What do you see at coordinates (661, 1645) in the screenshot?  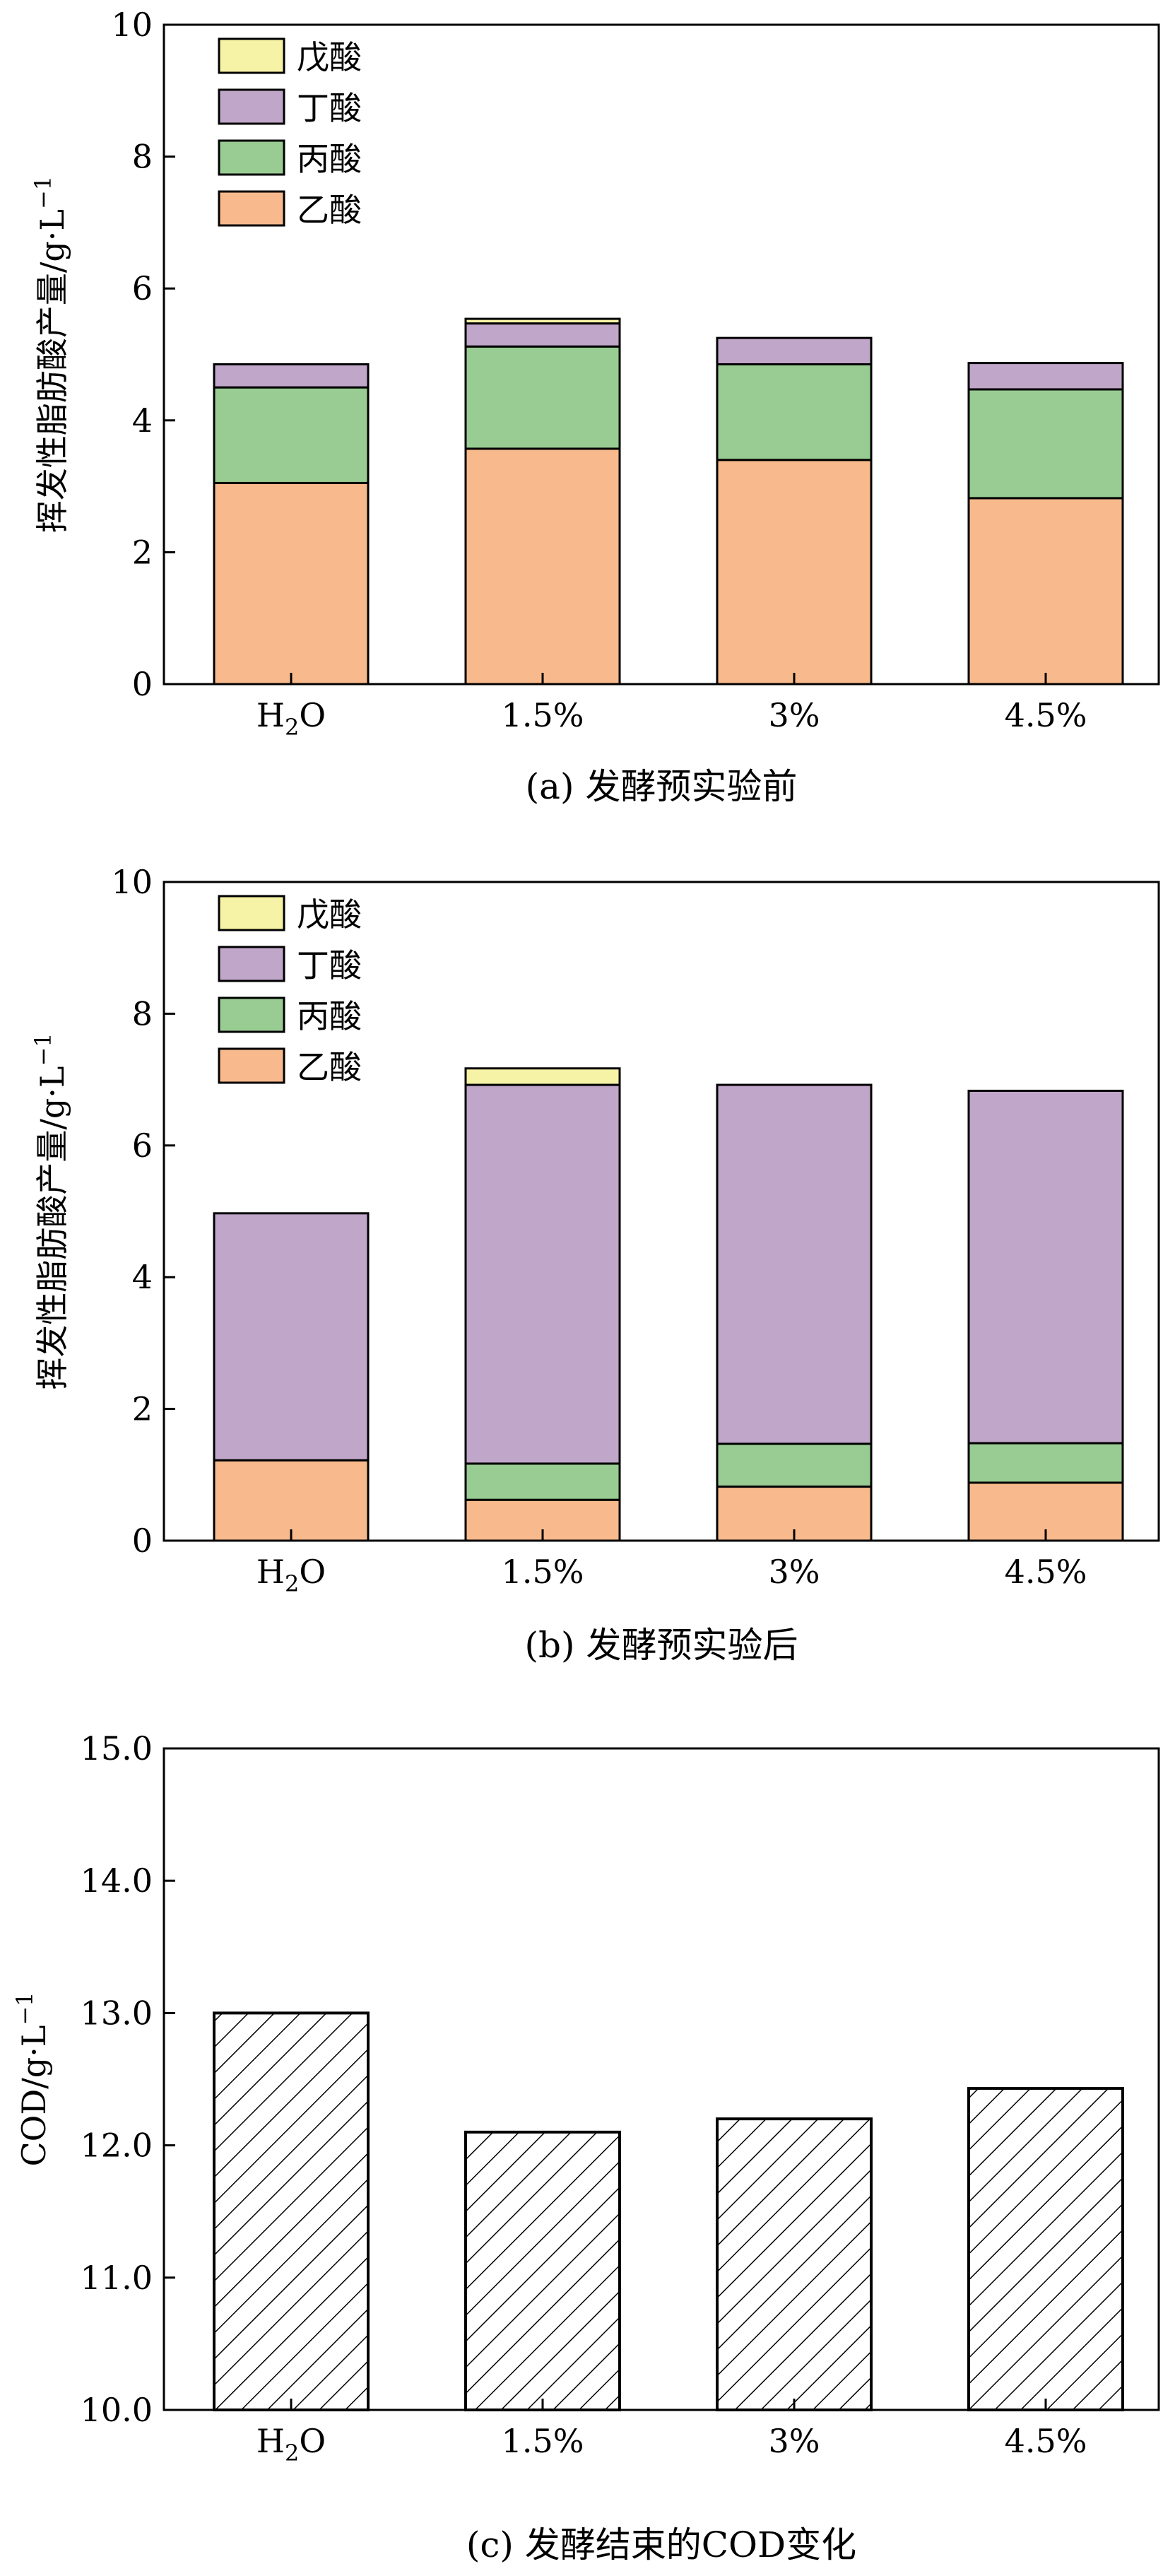 I see `panel-caption: (b) 发酵预实验后` at bounding box center [661, 1645].